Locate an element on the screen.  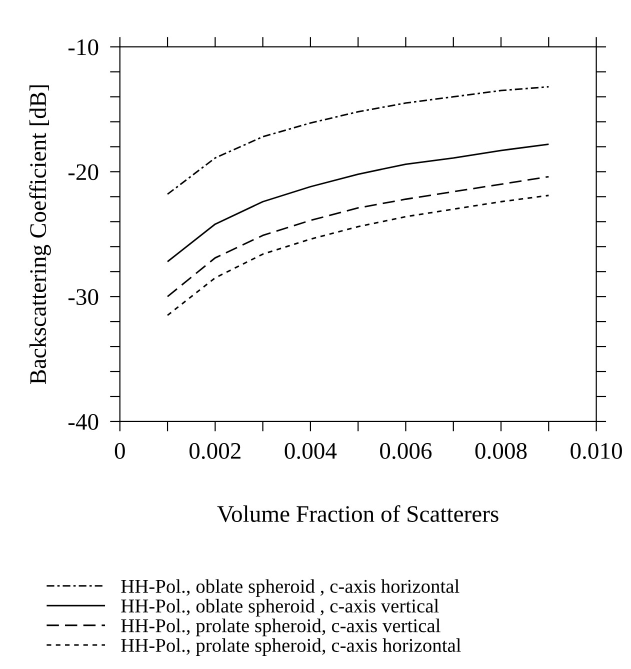
legend-label: HH-Pol., oblate spheroid , c-axis horizontal is located at coordinates (290, 588).